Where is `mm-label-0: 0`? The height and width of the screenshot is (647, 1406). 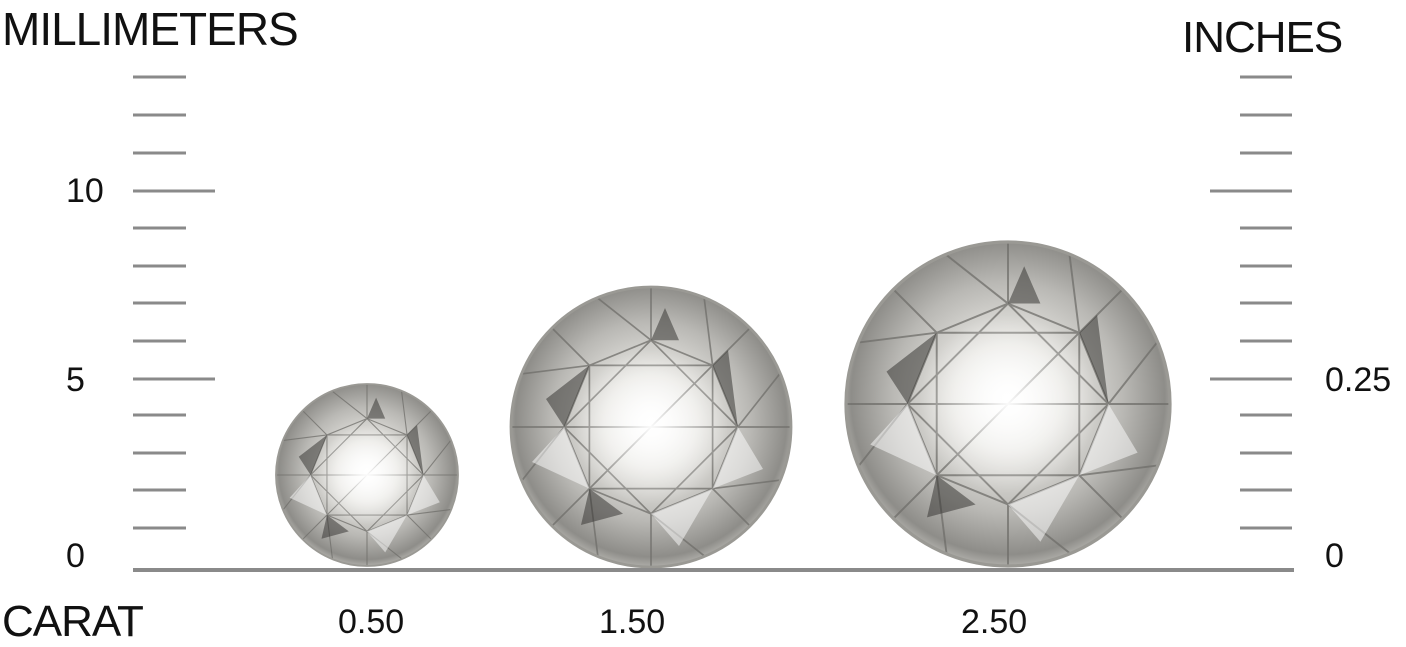 mm-label-0: 0 is located at coordinates (75, 556).